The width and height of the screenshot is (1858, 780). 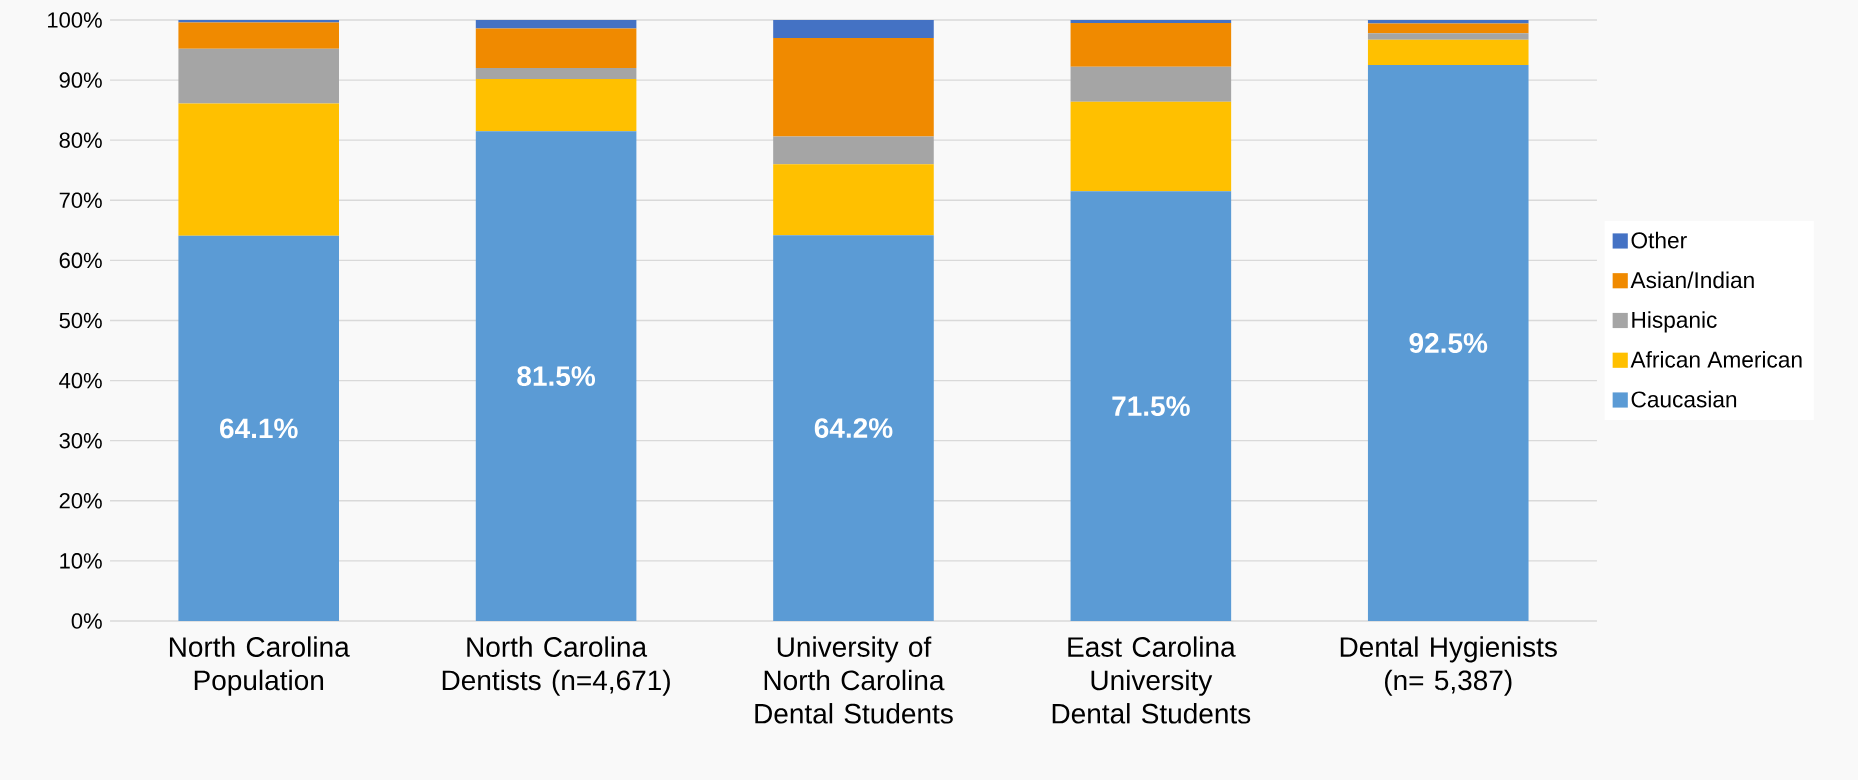 What do you see at coordinates (1659, 240) in the screenshot?
I see `legend-label: Other` at bounding box center [1659, 240].